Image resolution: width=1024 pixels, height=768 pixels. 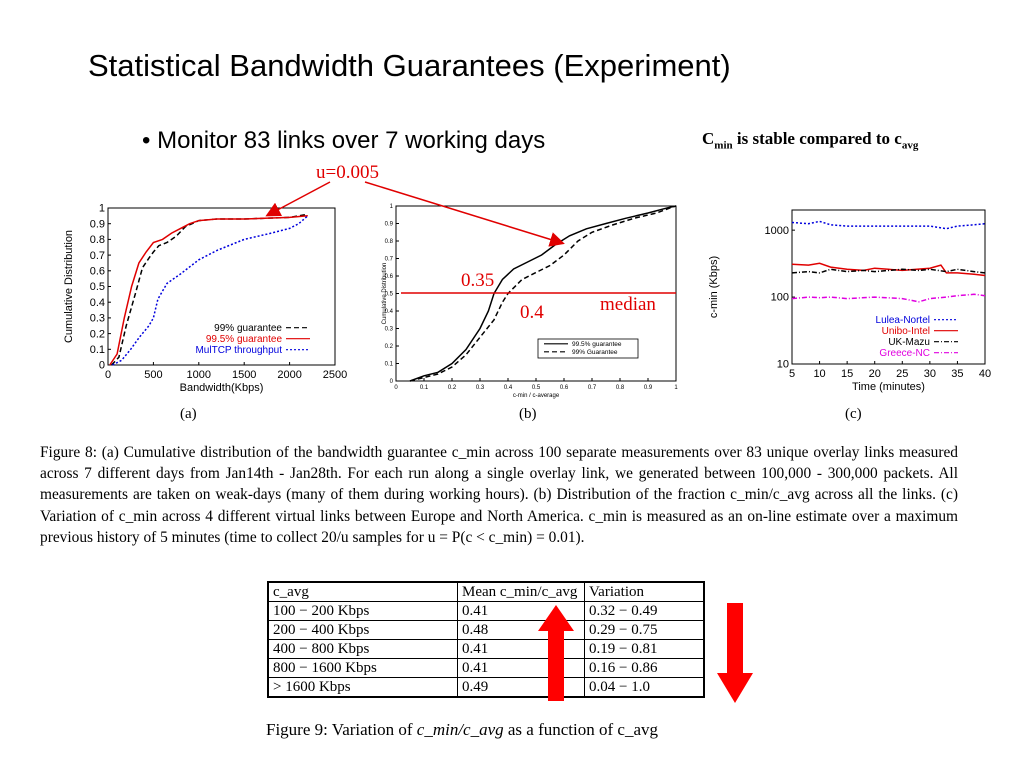 What do you see at coordinates (362, 630) in the screenshot?
I see `table-cell: 200 − 400 Kbps` at bounding box center [362, 630].